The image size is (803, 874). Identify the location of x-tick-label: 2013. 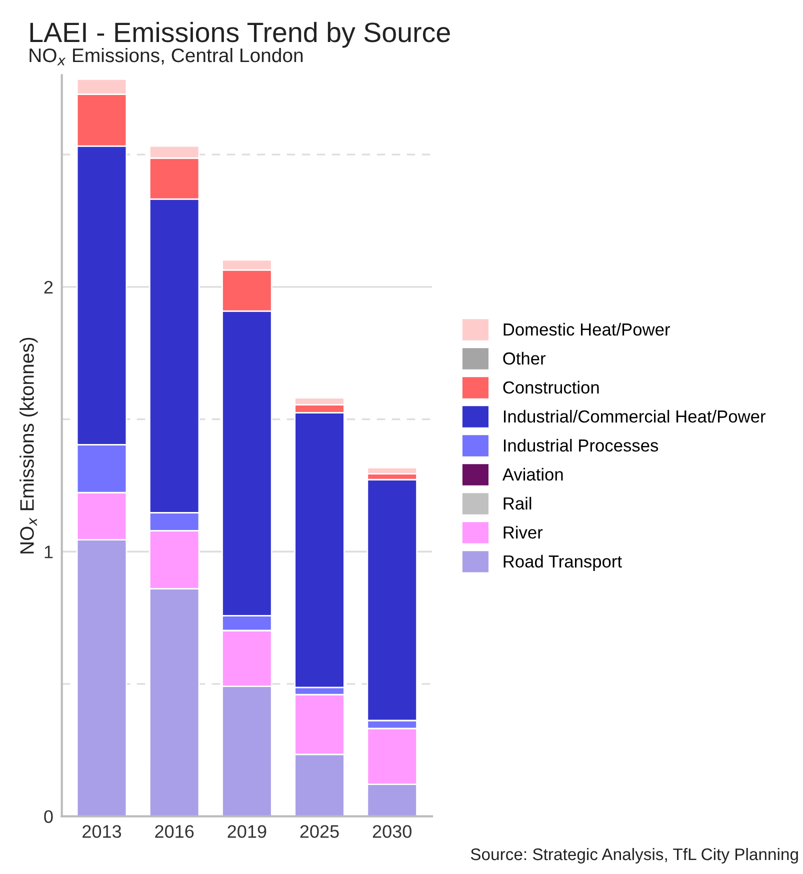
(102, 831).